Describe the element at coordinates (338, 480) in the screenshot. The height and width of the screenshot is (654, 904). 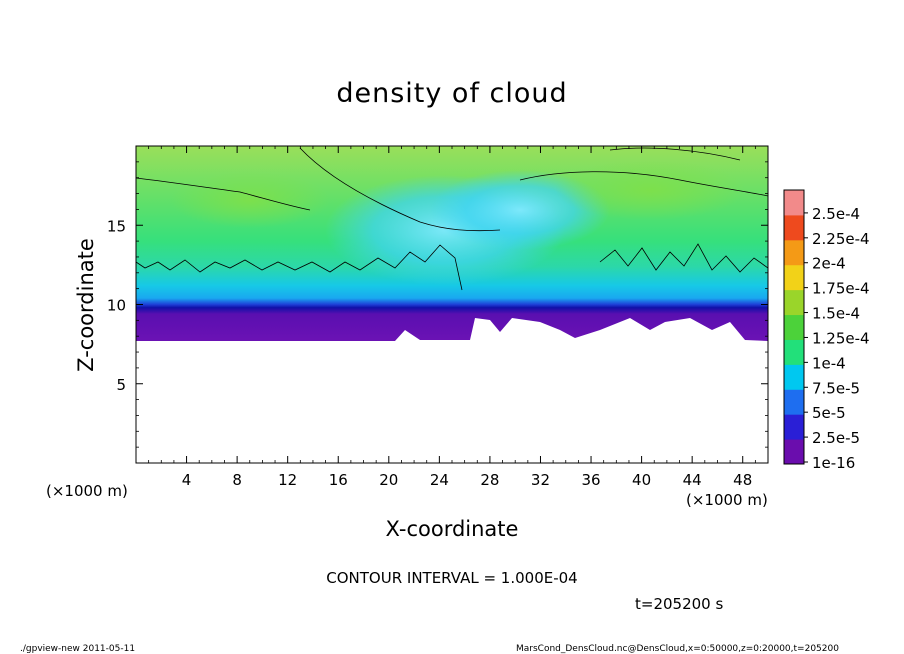
I see `x-tick-label: 16` at that location.